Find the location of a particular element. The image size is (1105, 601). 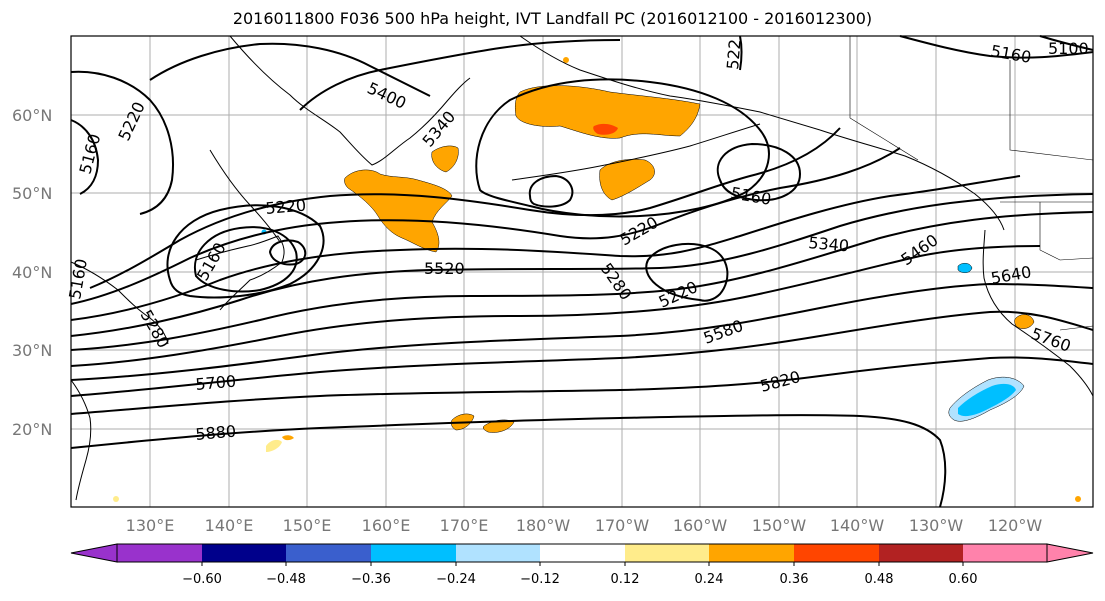

ivt-spot-north is located at coordinates (566, 60).